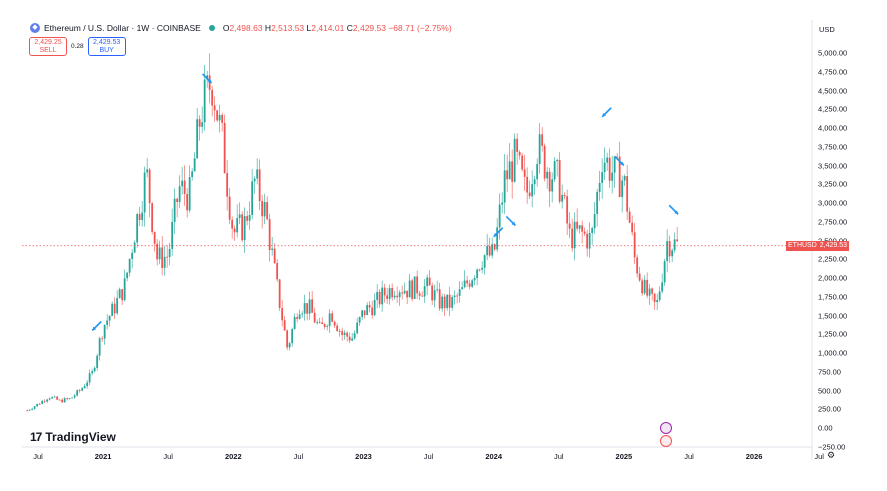 This screenshot has width=887, height=491. Describe the element at coordinates (666, 428) in the screenshot. I see `lightning-icon` at that location.